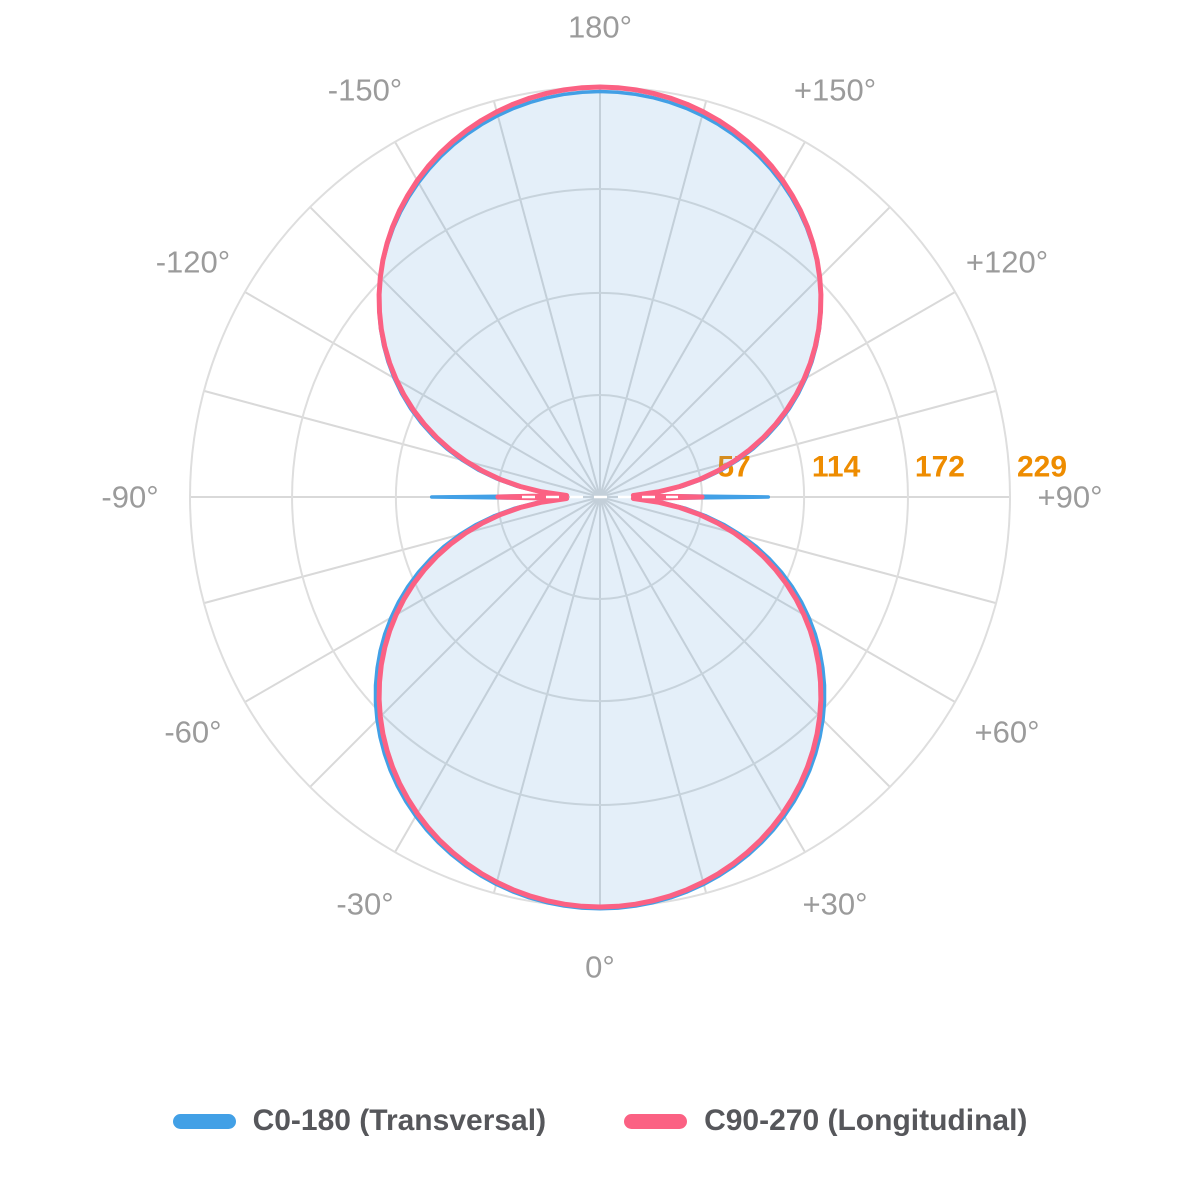 The image size is (1200, 1200). I want to click on angle-label-30: +30°, so click(835, 904).